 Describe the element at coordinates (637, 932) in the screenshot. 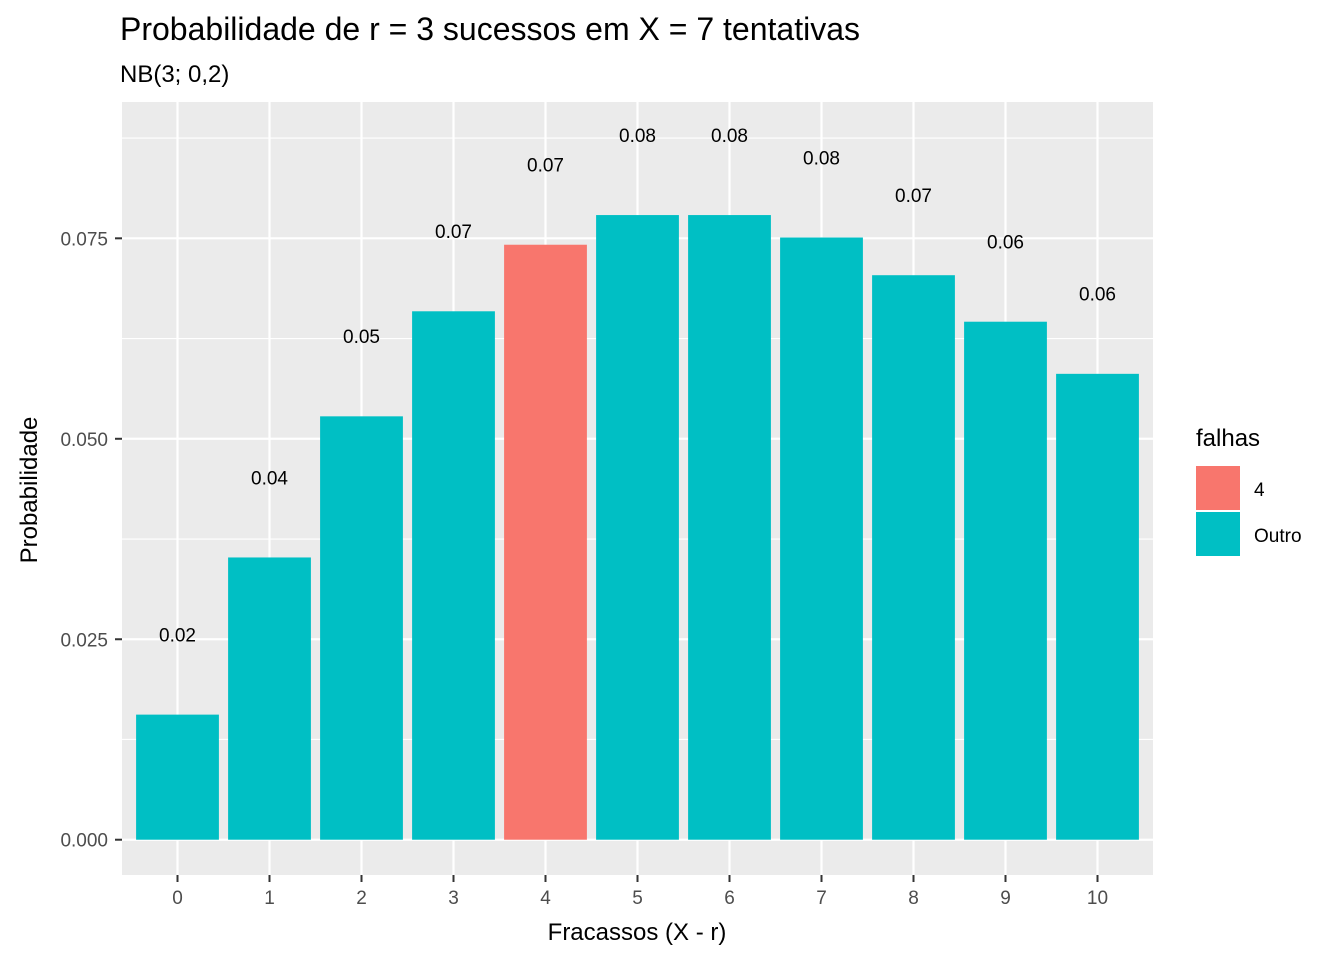

I see `x-axis-title: Fracassos (X - r)` at that location.